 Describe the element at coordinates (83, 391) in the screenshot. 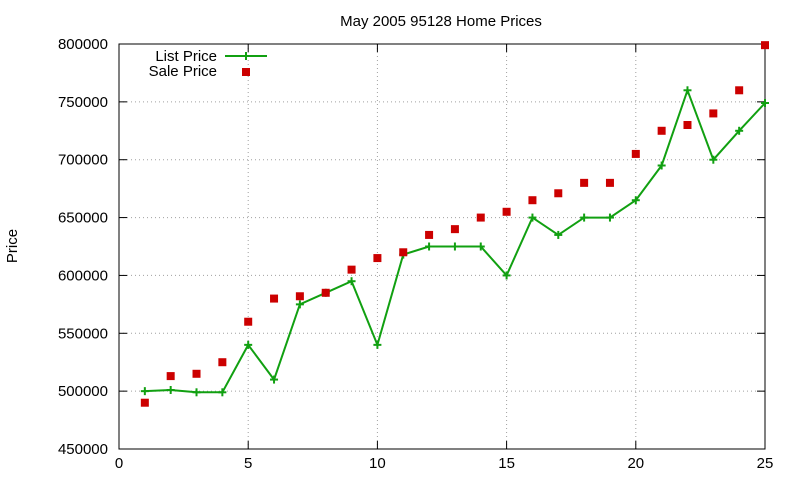

I see `y-tick-label: 500000` at that location.